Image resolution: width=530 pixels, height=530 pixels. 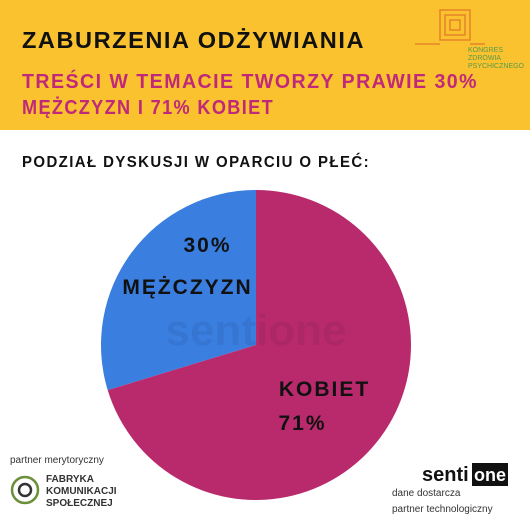 What do you see at coordinates (57, 460) in the screenshot?
I see `caption: partner merytoryczny` at bounding box center [57, 460].